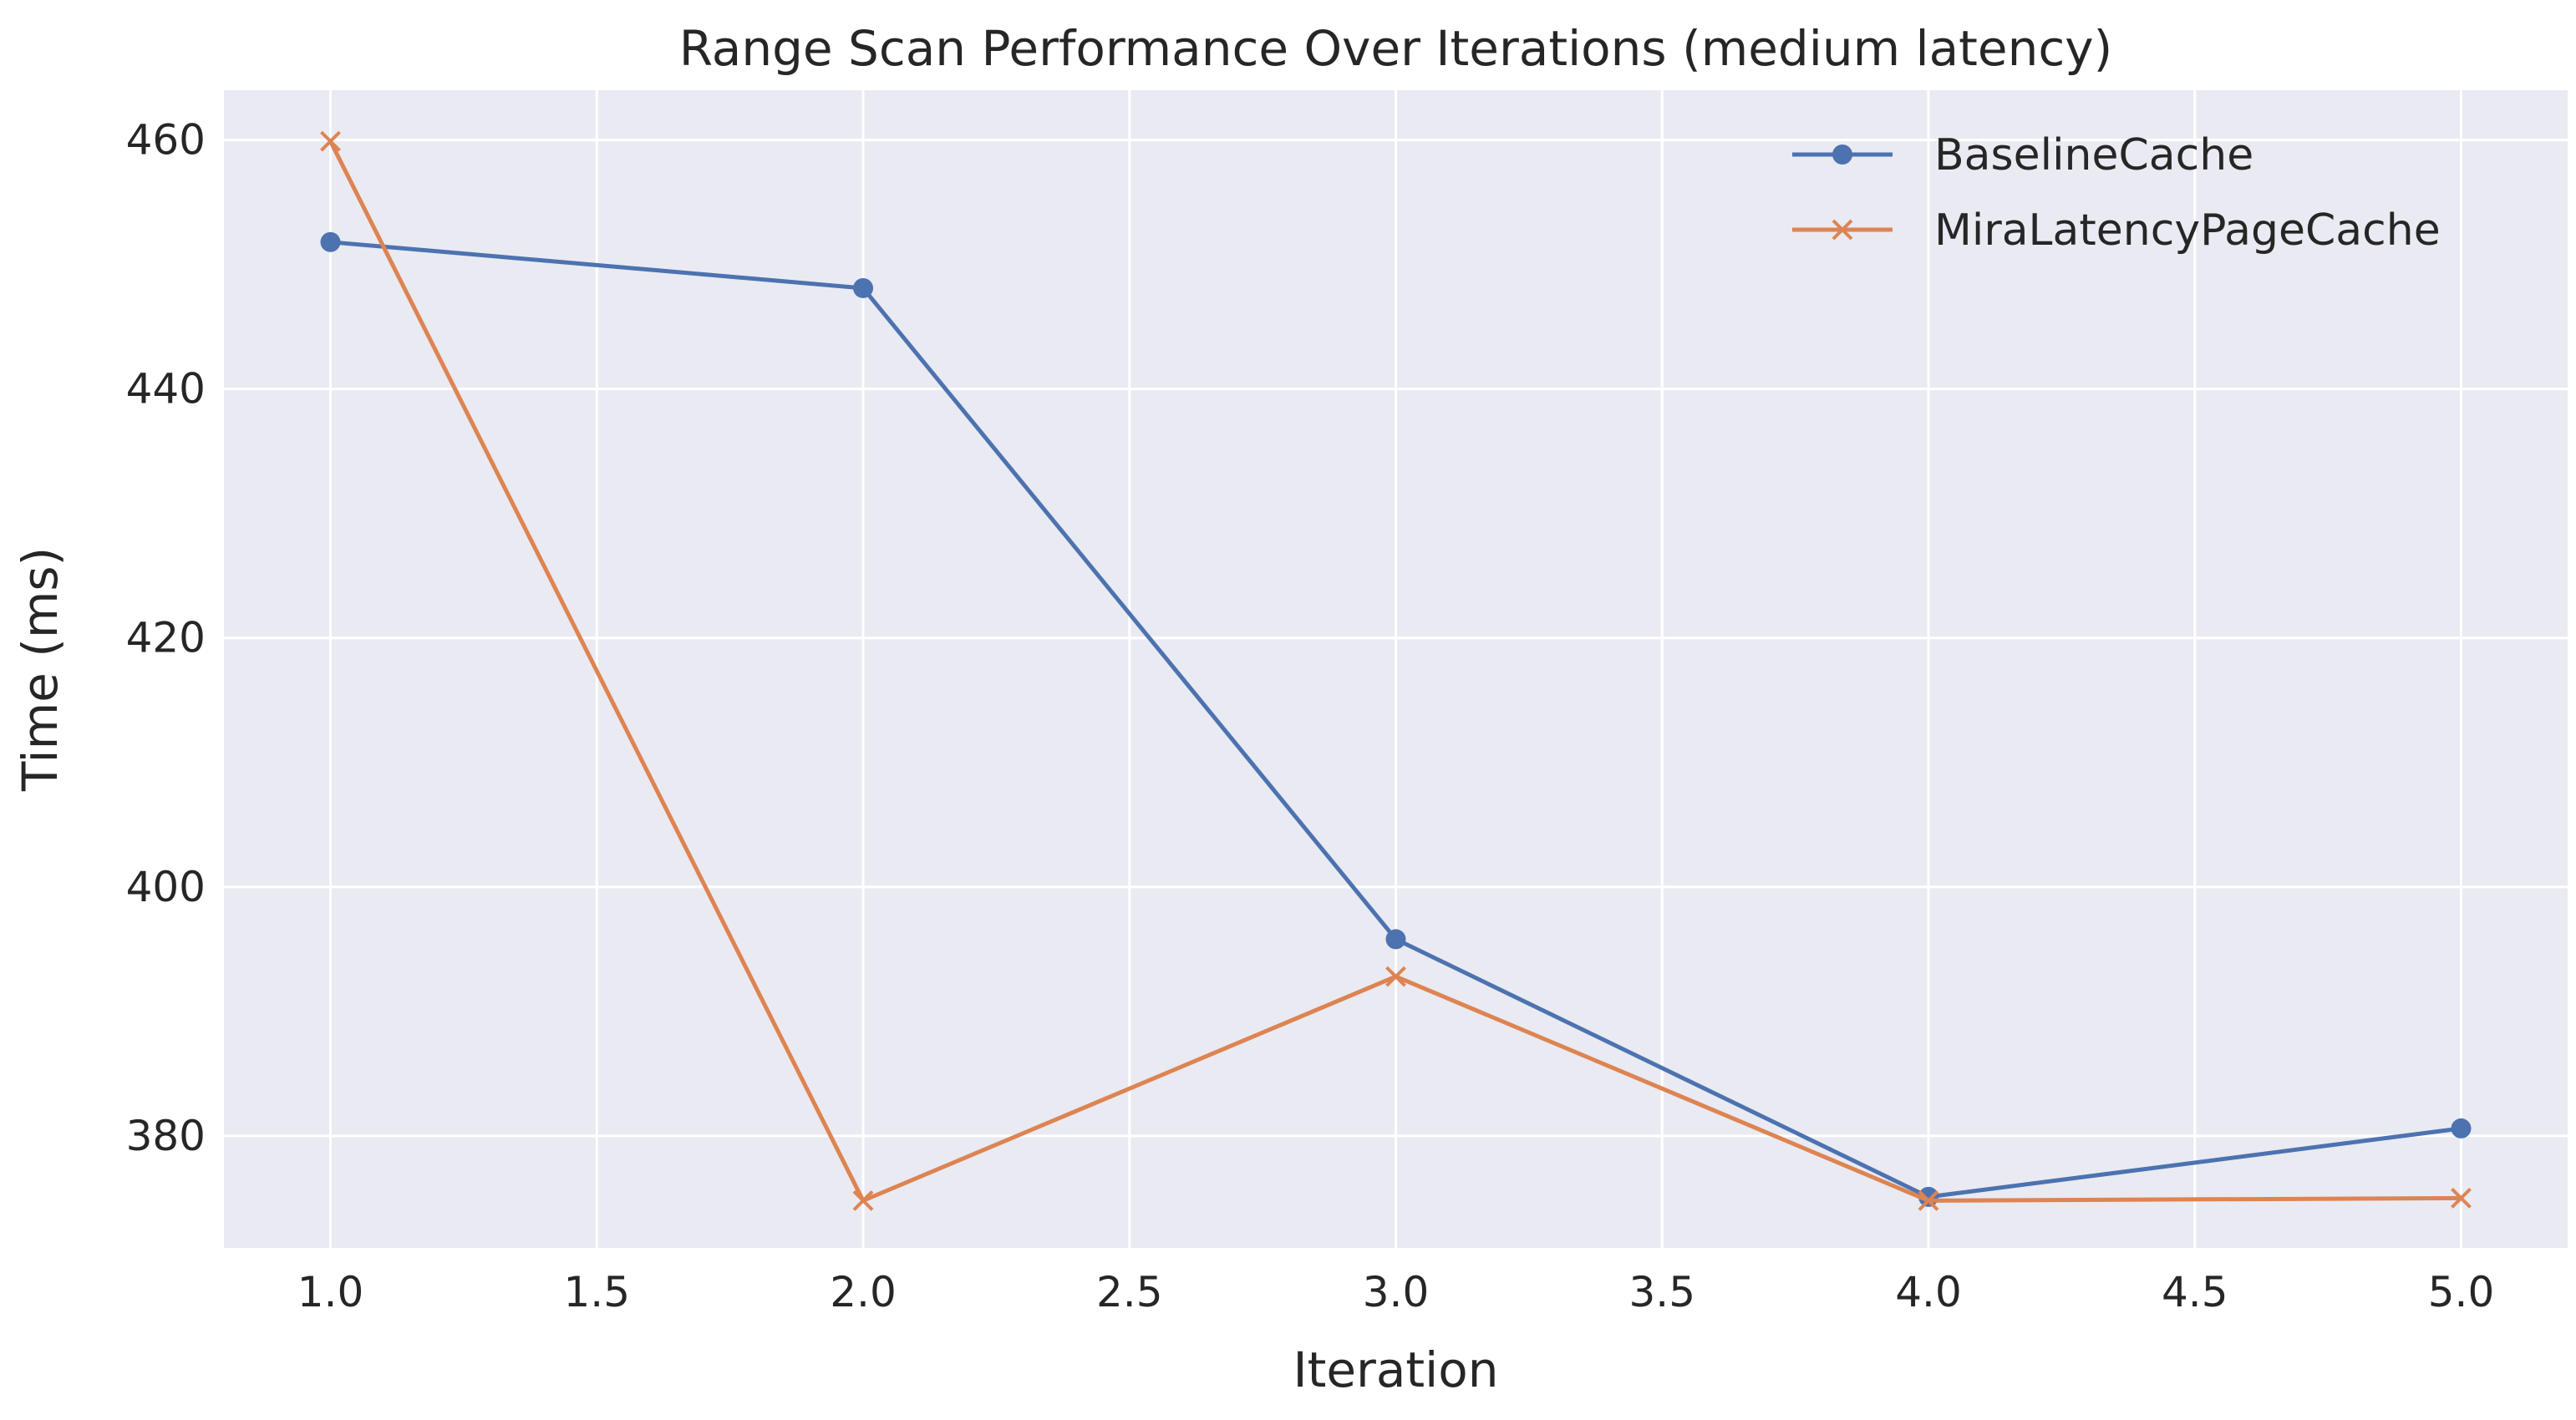 This screenshot has width=2576, height=1420. I want to click on x-tick-label: 3.0, so click(1396, 1292).